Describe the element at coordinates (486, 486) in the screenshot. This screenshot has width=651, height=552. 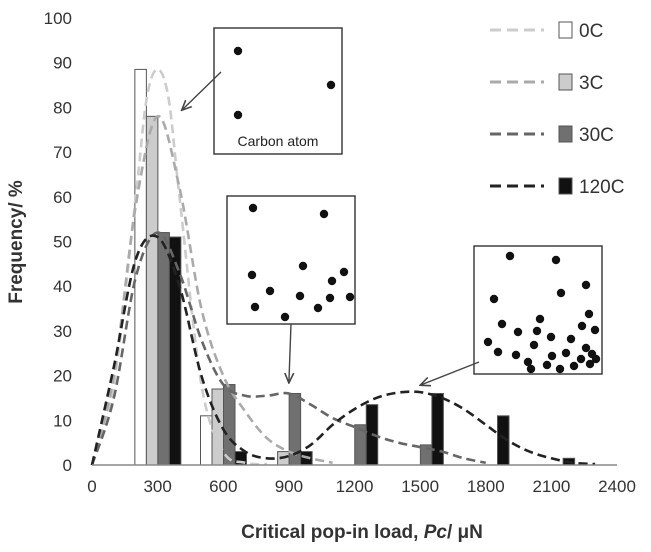
I see `x-tick-label: 1800` at that location.